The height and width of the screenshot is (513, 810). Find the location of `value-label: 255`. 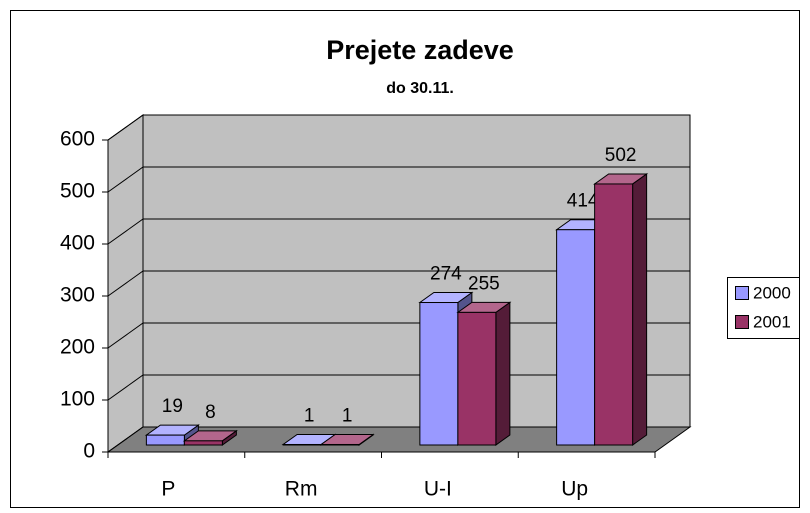

value-label: 255 is located at coordinates (484, 283).